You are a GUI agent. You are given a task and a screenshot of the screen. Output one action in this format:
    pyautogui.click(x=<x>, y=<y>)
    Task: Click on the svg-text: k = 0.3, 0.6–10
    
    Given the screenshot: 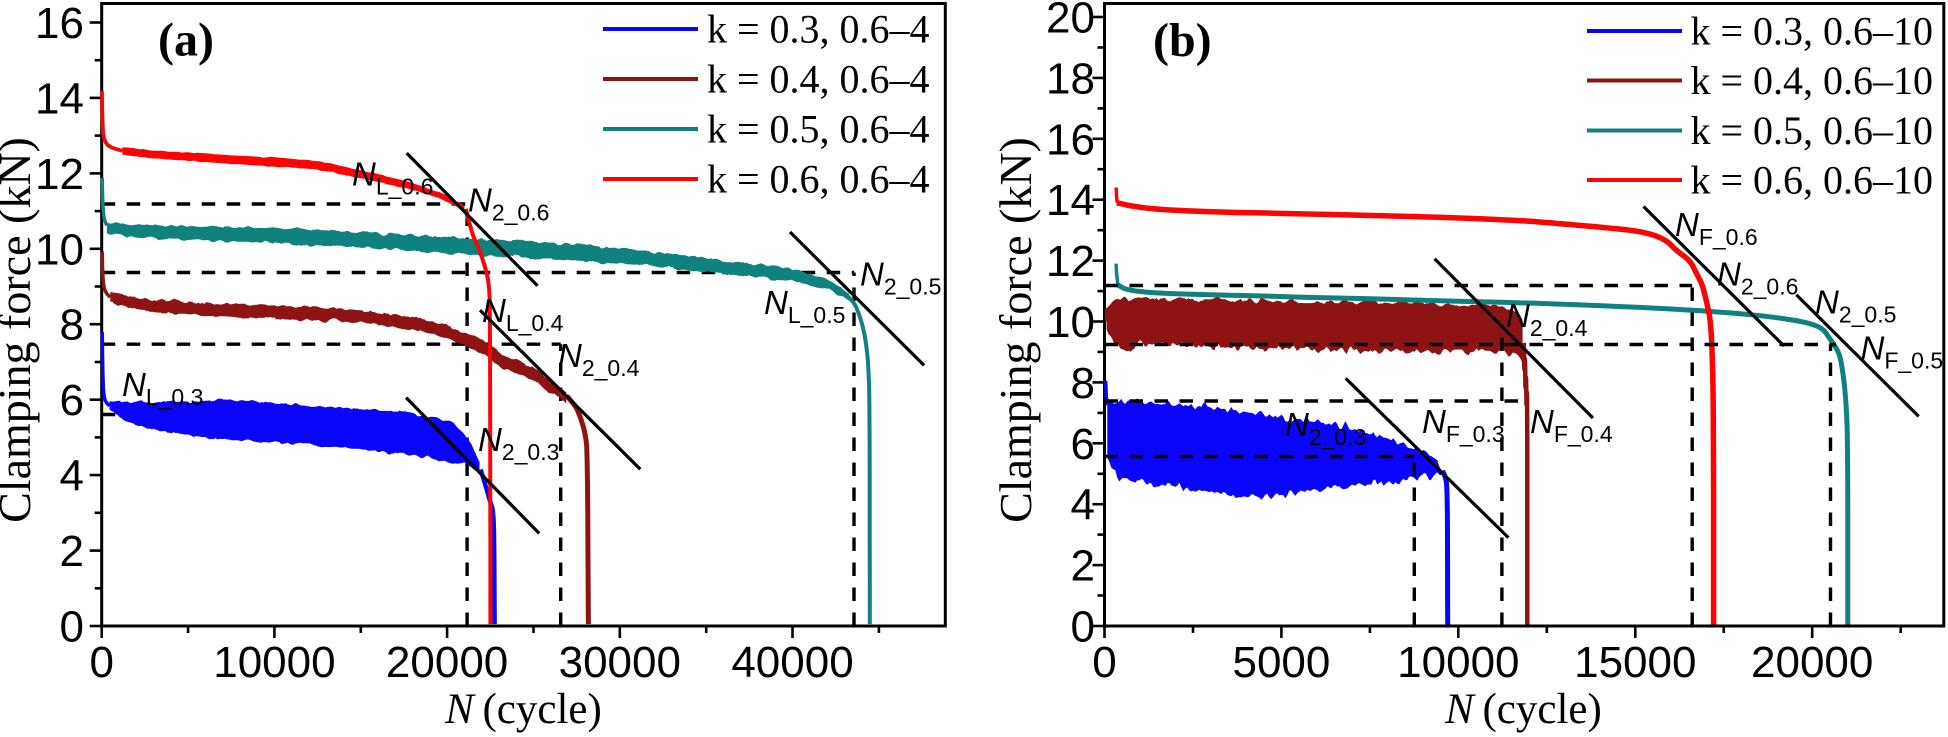 What is the action you would take?
    pyautogui.click(x=1812, y=31)
    